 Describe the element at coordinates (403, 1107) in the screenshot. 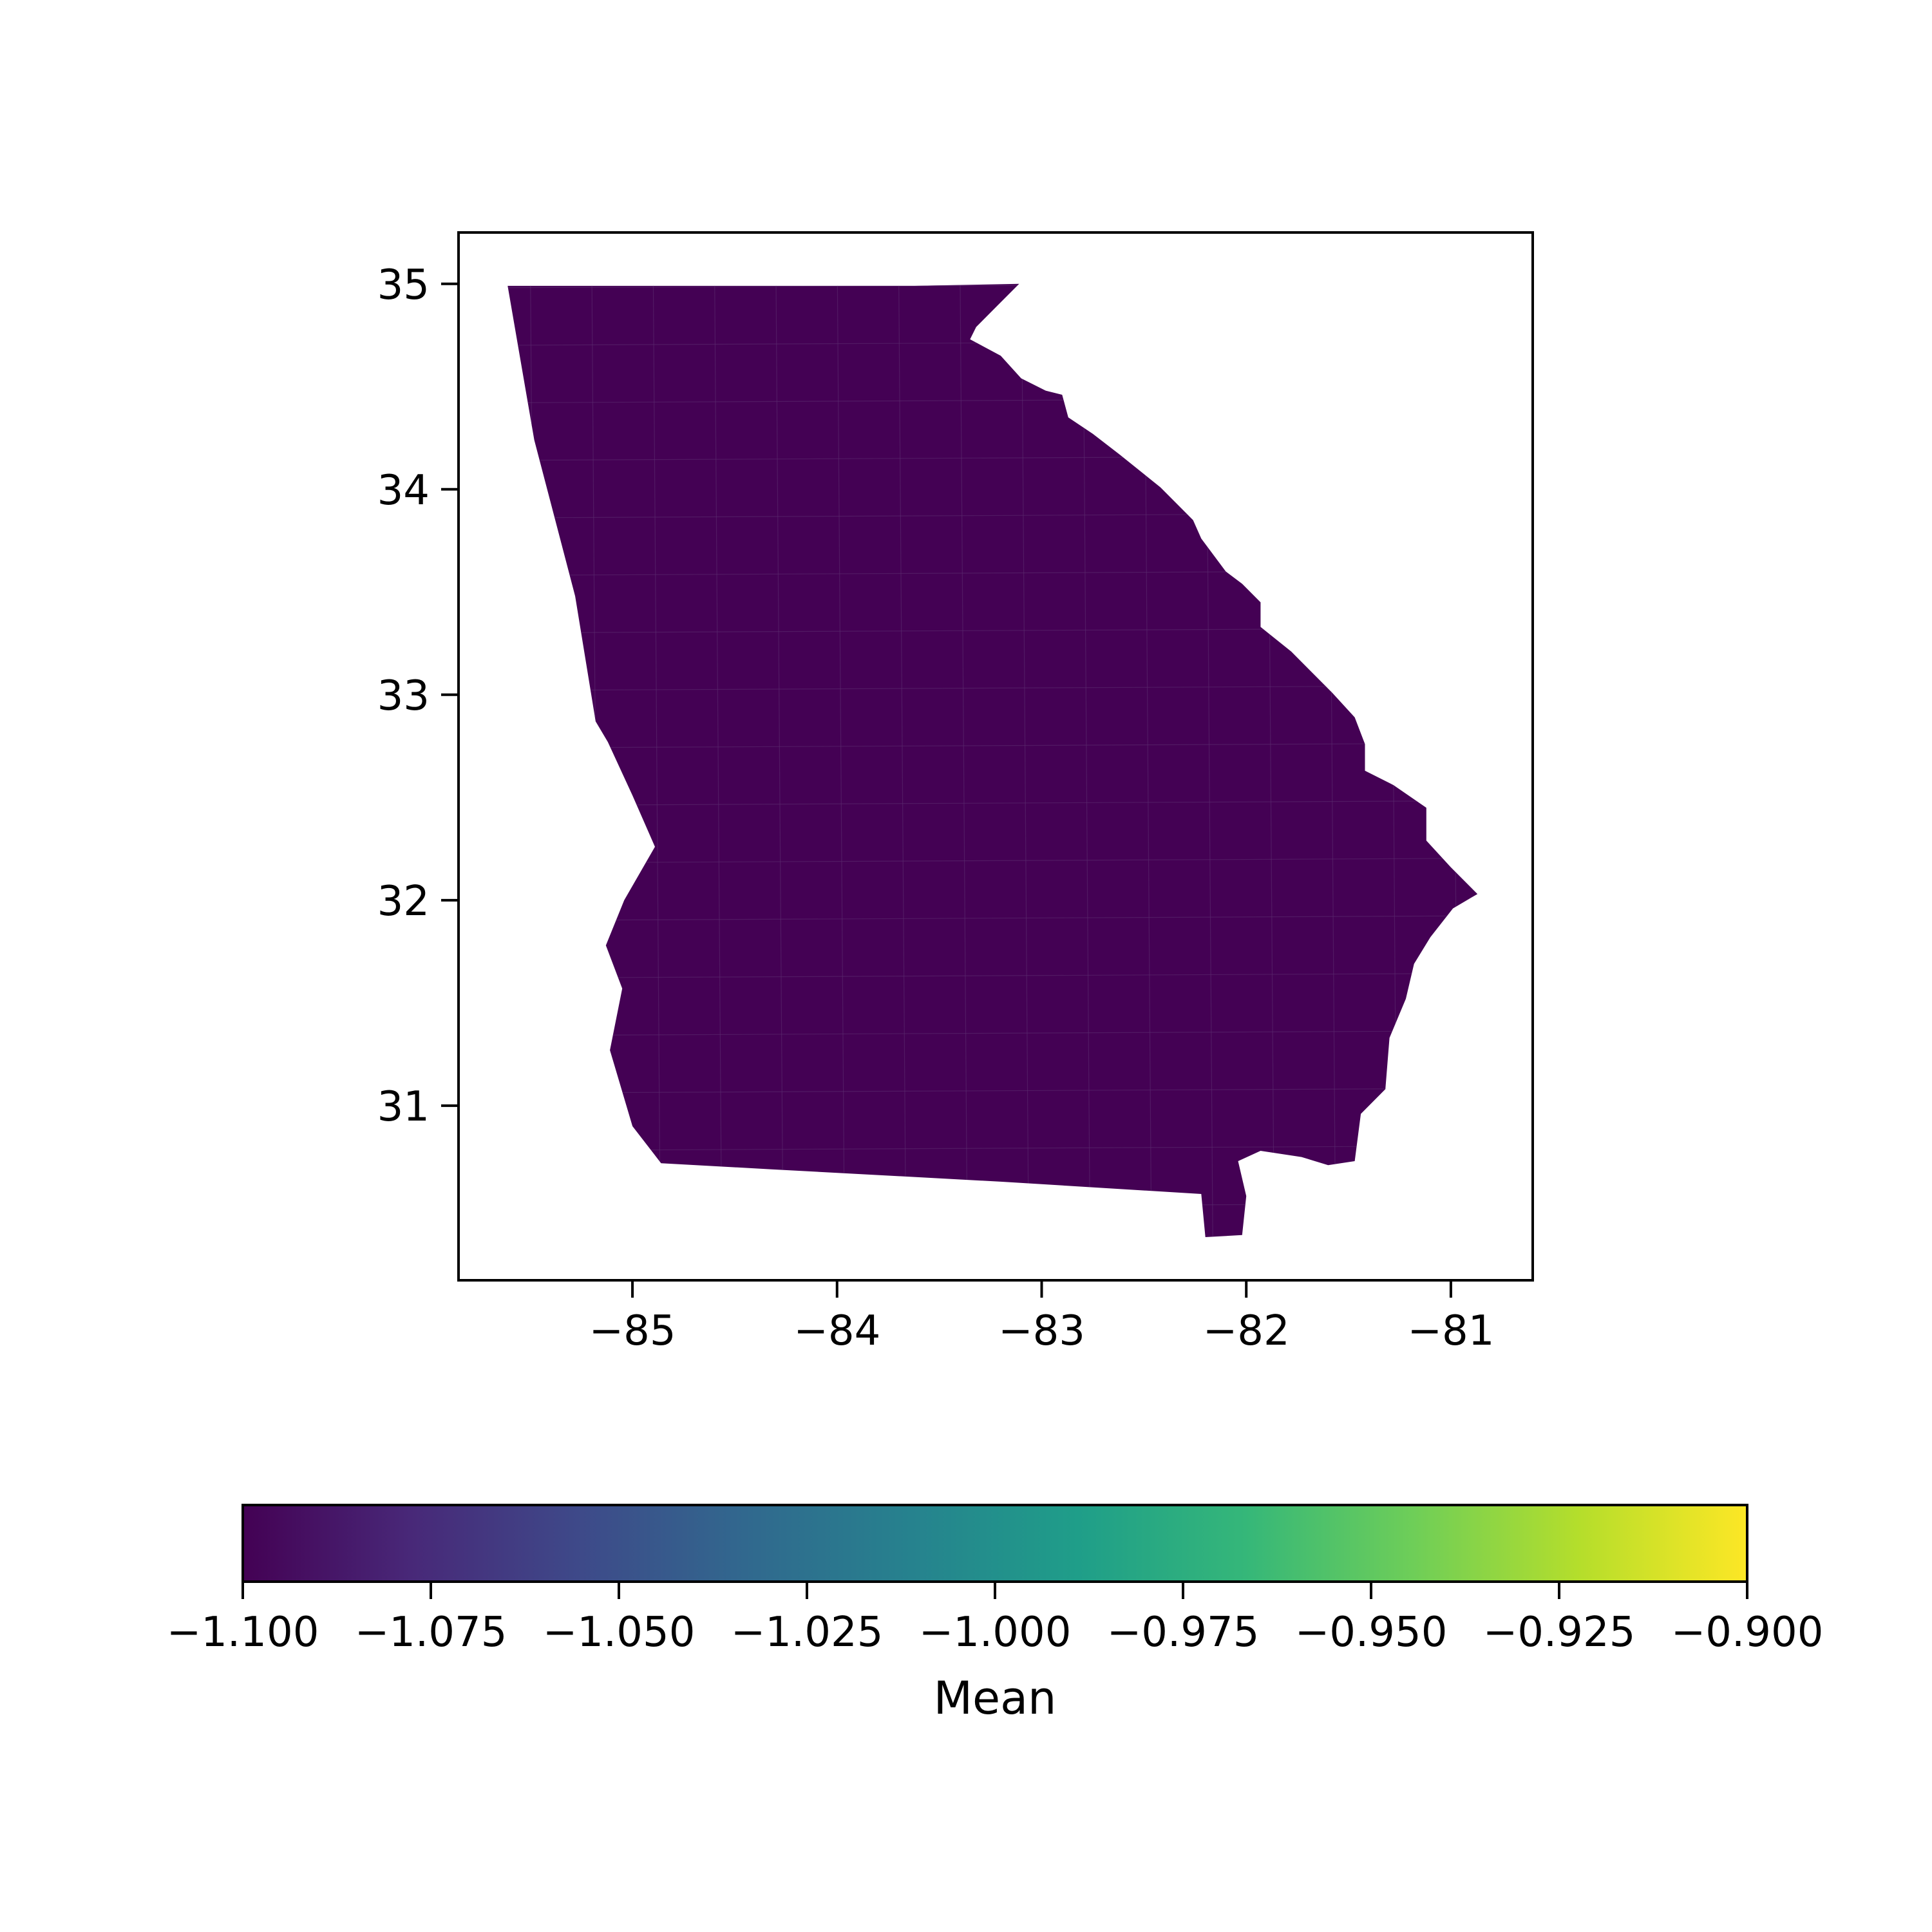

I see `y-tick-label: 31` at that location.